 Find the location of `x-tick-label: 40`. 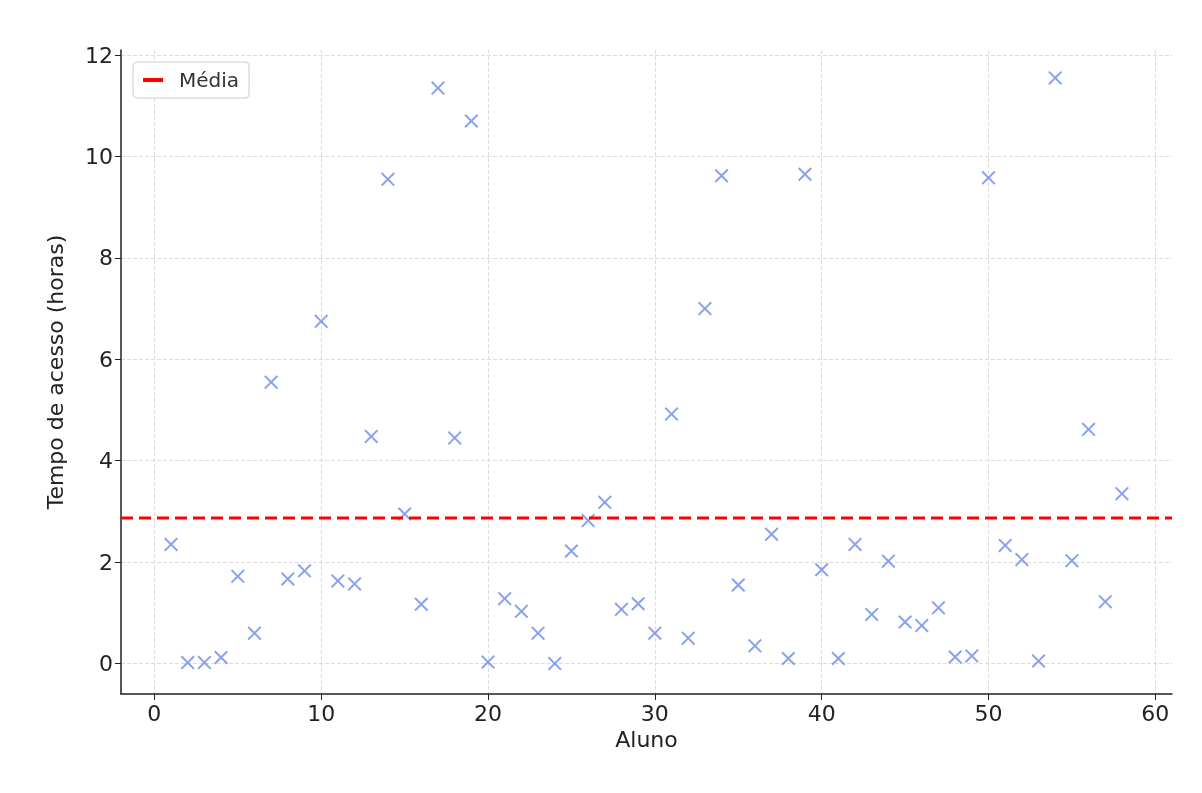

x-tick-label: 40 is located at coordinates (821, 713).